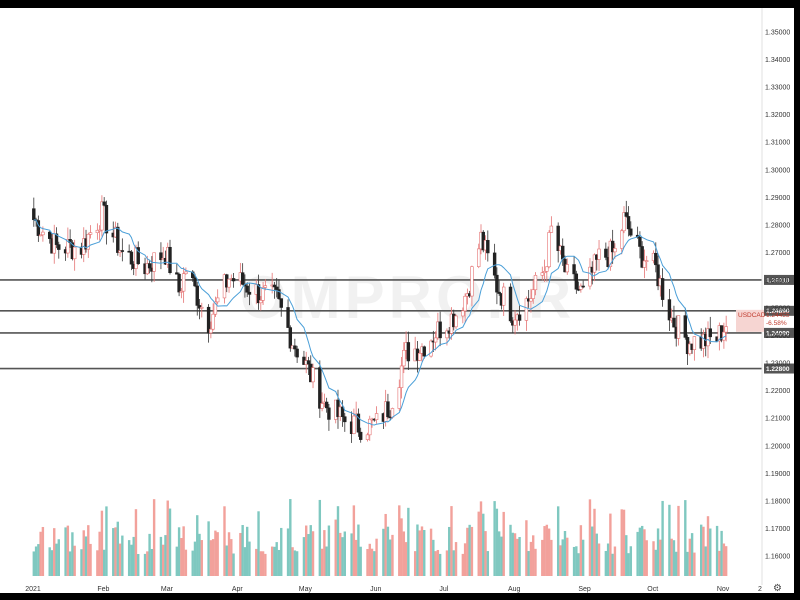  Describe the element at coordinates (777, 60) in the screenshot. I see `price-tick-label: 1.34000` at that location.